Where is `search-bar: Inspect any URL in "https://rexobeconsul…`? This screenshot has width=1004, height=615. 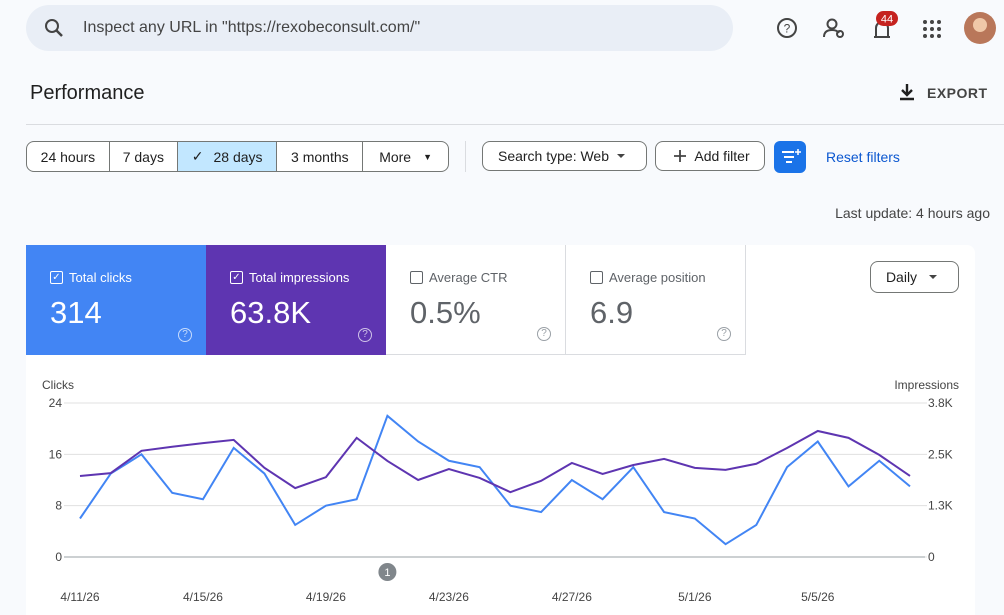 search-bar: Inspect any URL in "https://rexobeconsul… is located at coordinates (379, 28).